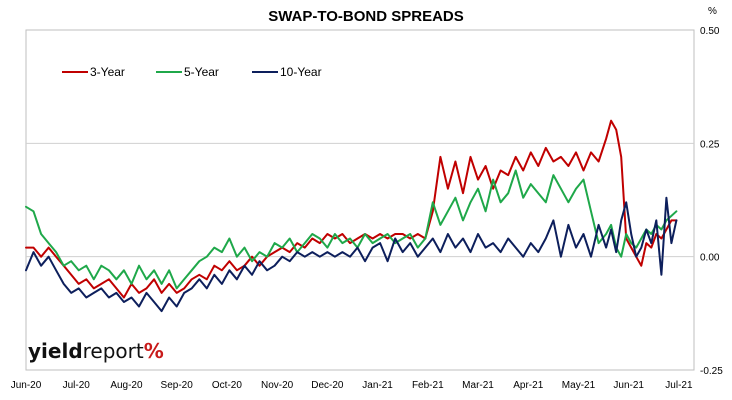  Describe the element at coordinates (153, 351) in the screenshot. I see `logo-percent-icon: %` at that location.